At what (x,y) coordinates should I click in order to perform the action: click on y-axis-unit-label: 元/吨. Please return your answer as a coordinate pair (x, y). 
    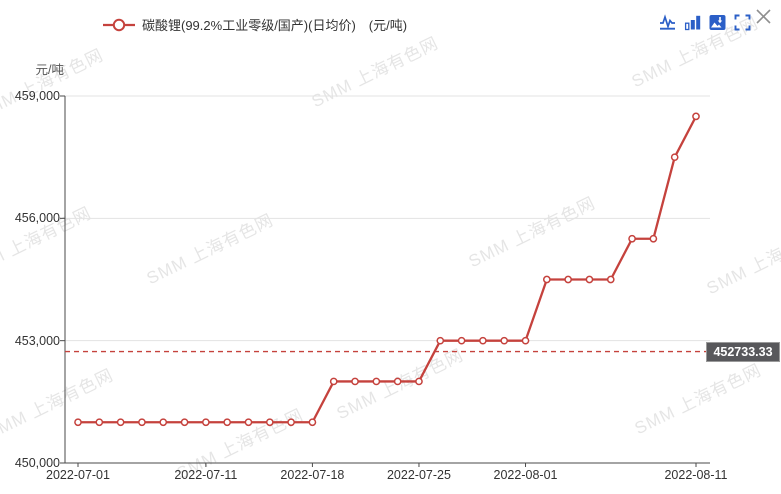
    Looking at the image, I should click on (49, 70).